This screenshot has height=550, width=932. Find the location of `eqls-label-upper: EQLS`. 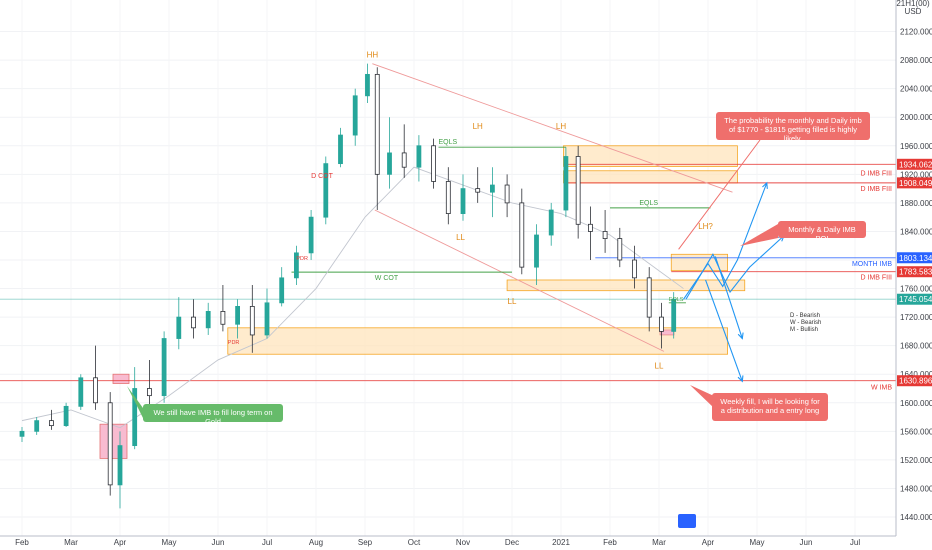

eqls-label-upper: EQLS is located at coordinates (448, 142).